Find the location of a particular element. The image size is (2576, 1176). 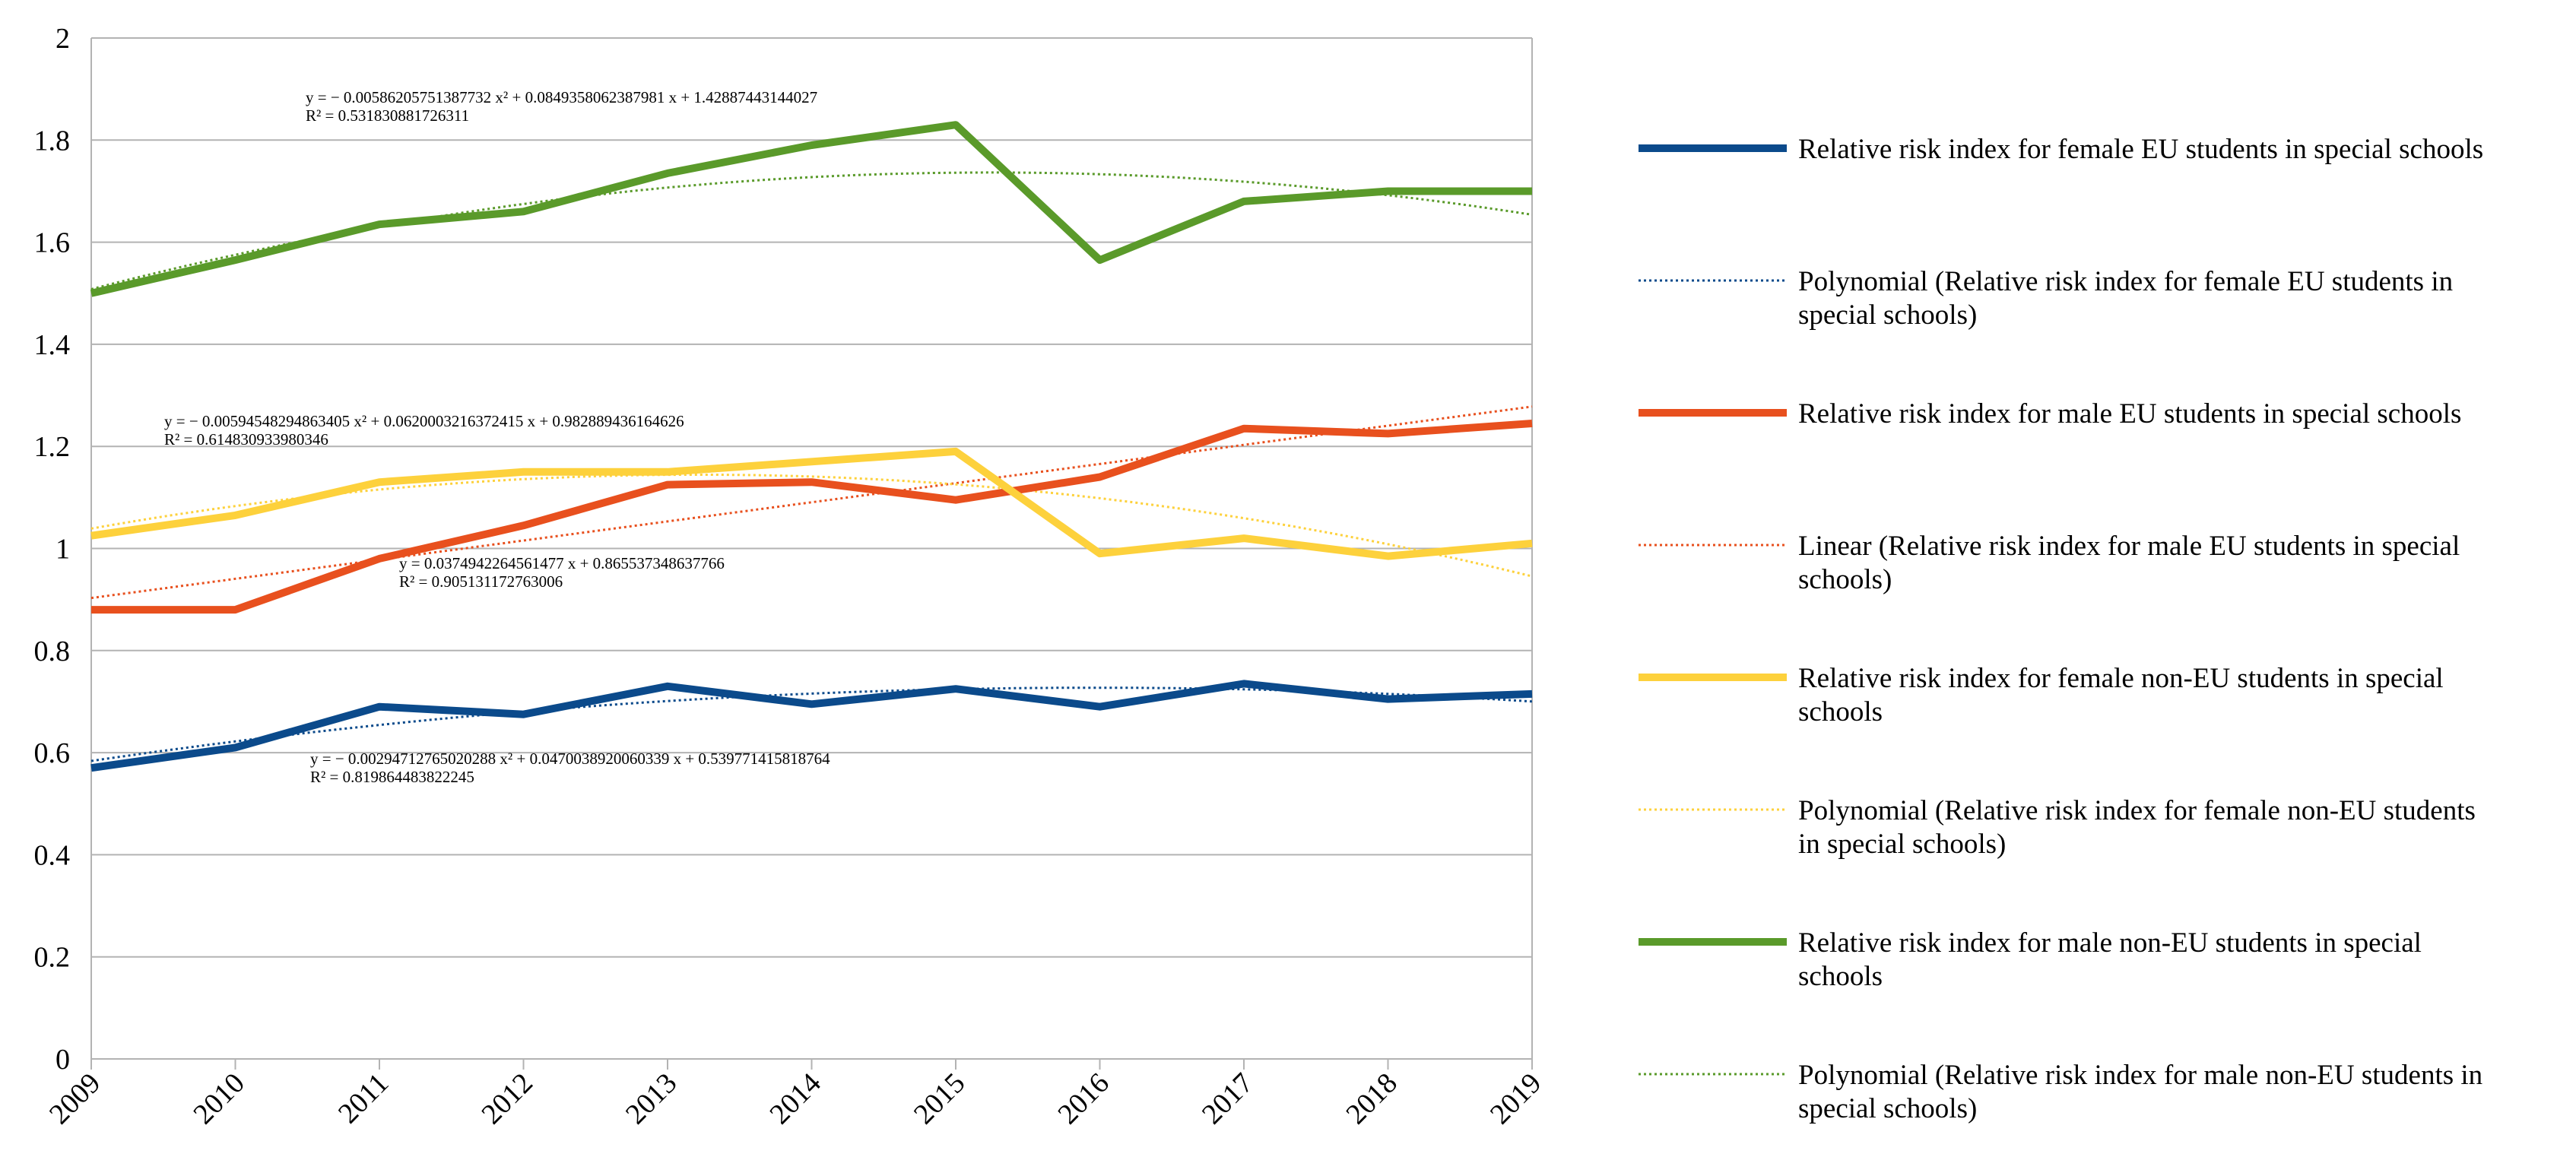

legend-label: in special schools) is located at coordinates (1902, 844).